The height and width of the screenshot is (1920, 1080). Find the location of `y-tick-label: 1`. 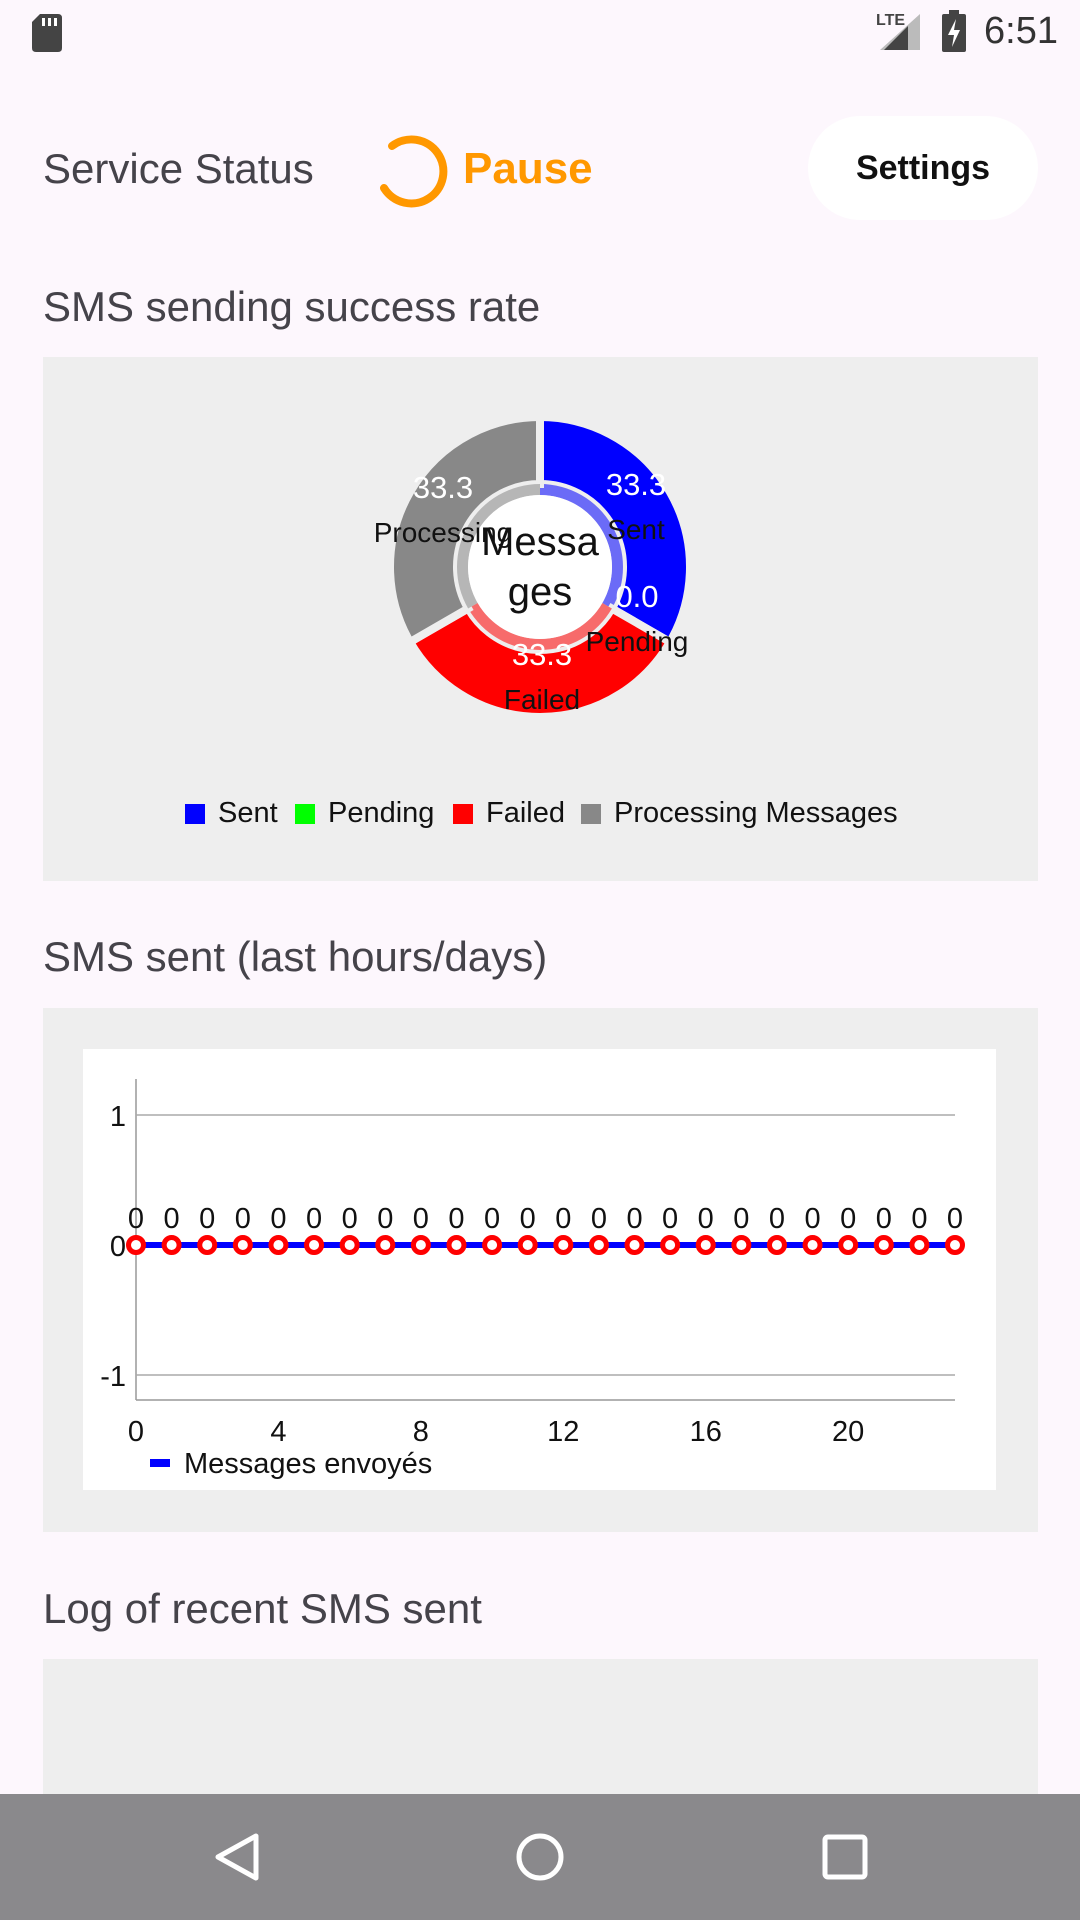

y-tick-label: 1 is located at coordinates (118, 1117).